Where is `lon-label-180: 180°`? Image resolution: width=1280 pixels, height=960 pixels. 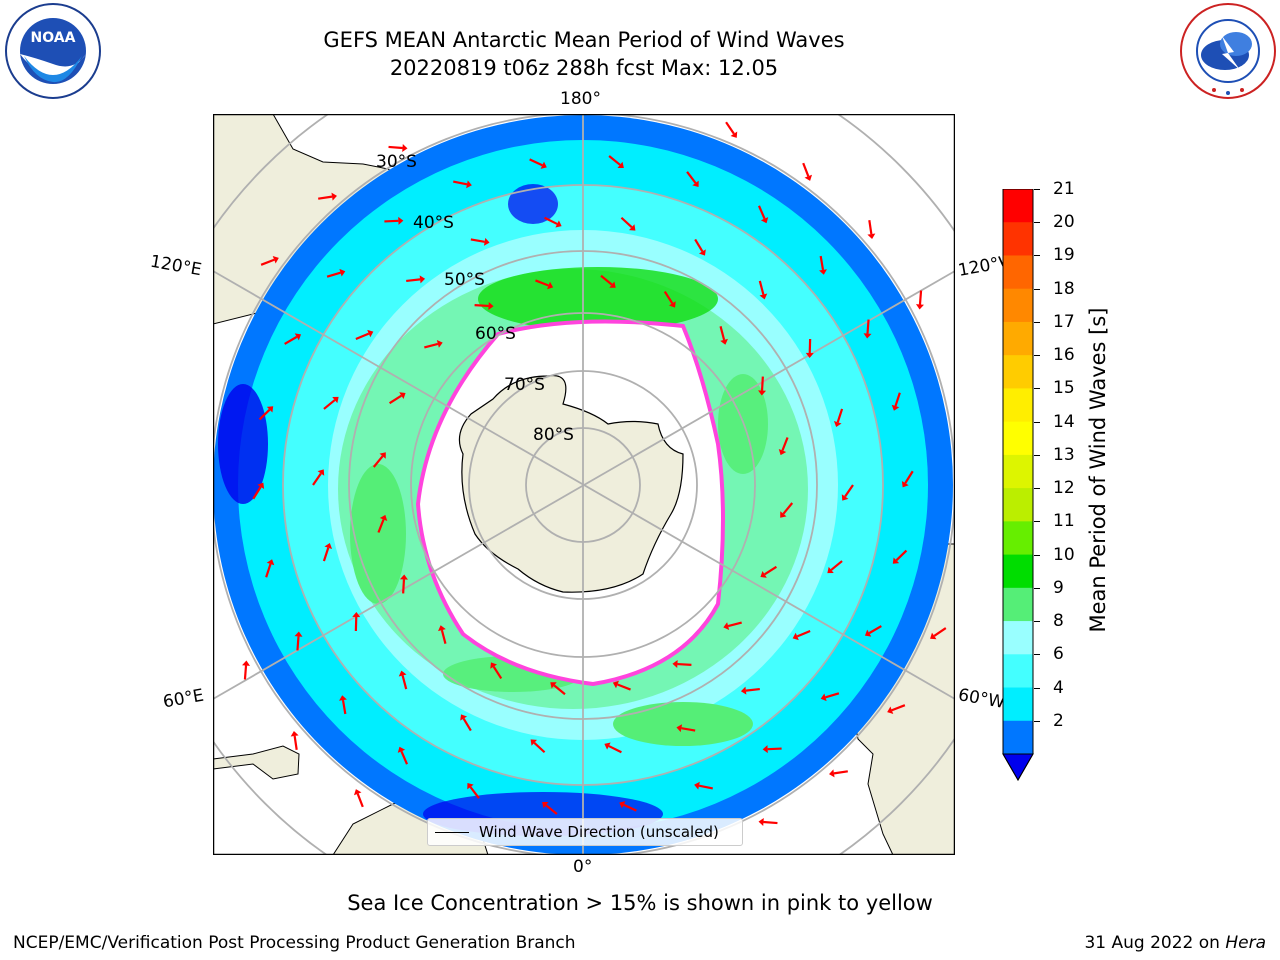
lon-label-180: 180° is located at coordinates (580, 99).